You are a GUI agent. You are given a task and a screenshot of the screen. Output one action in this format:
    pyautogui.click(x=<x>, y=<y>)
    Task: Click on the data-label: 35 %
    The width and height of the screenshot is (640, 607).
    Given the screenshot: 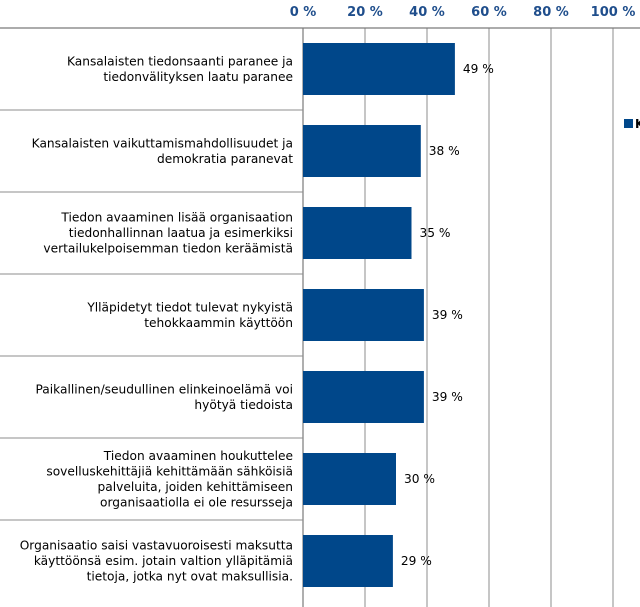 What is the action you would take?
    pyautogui.click(x=435, y=233)
    